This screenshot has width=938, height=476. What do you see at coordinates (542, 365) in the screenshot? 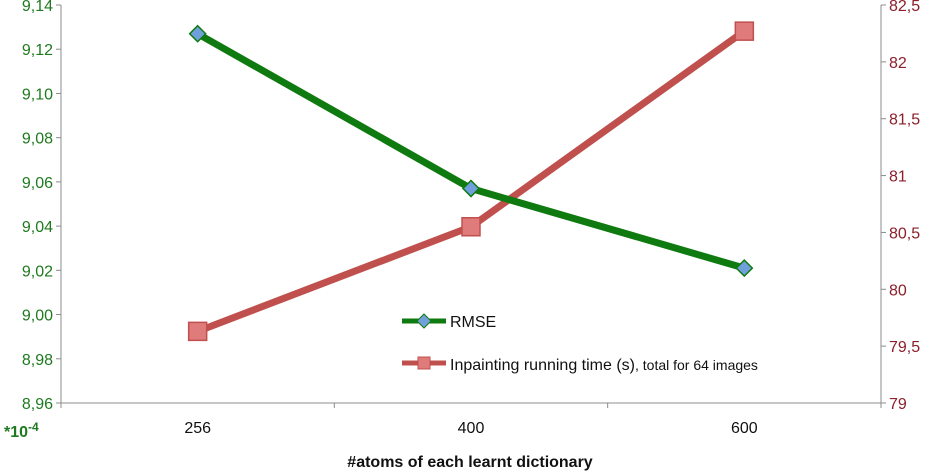
I see `legend-time-name: Inpainting running time (s)` at bounding box center [542, 365].